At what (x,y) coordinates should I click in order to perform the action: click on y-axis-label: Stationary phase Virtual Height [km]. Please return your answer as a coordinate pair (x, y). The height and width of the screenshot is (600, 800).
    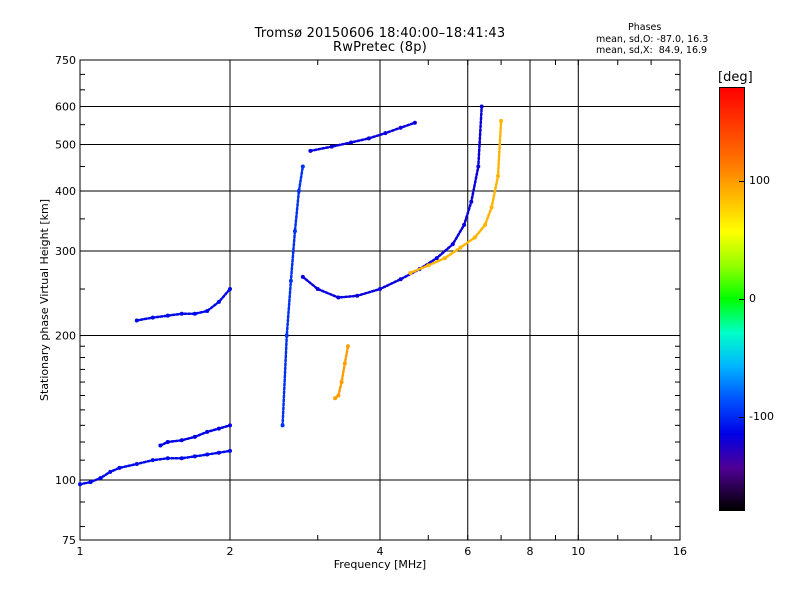
    Looking at the image, I should click on (44, 300).